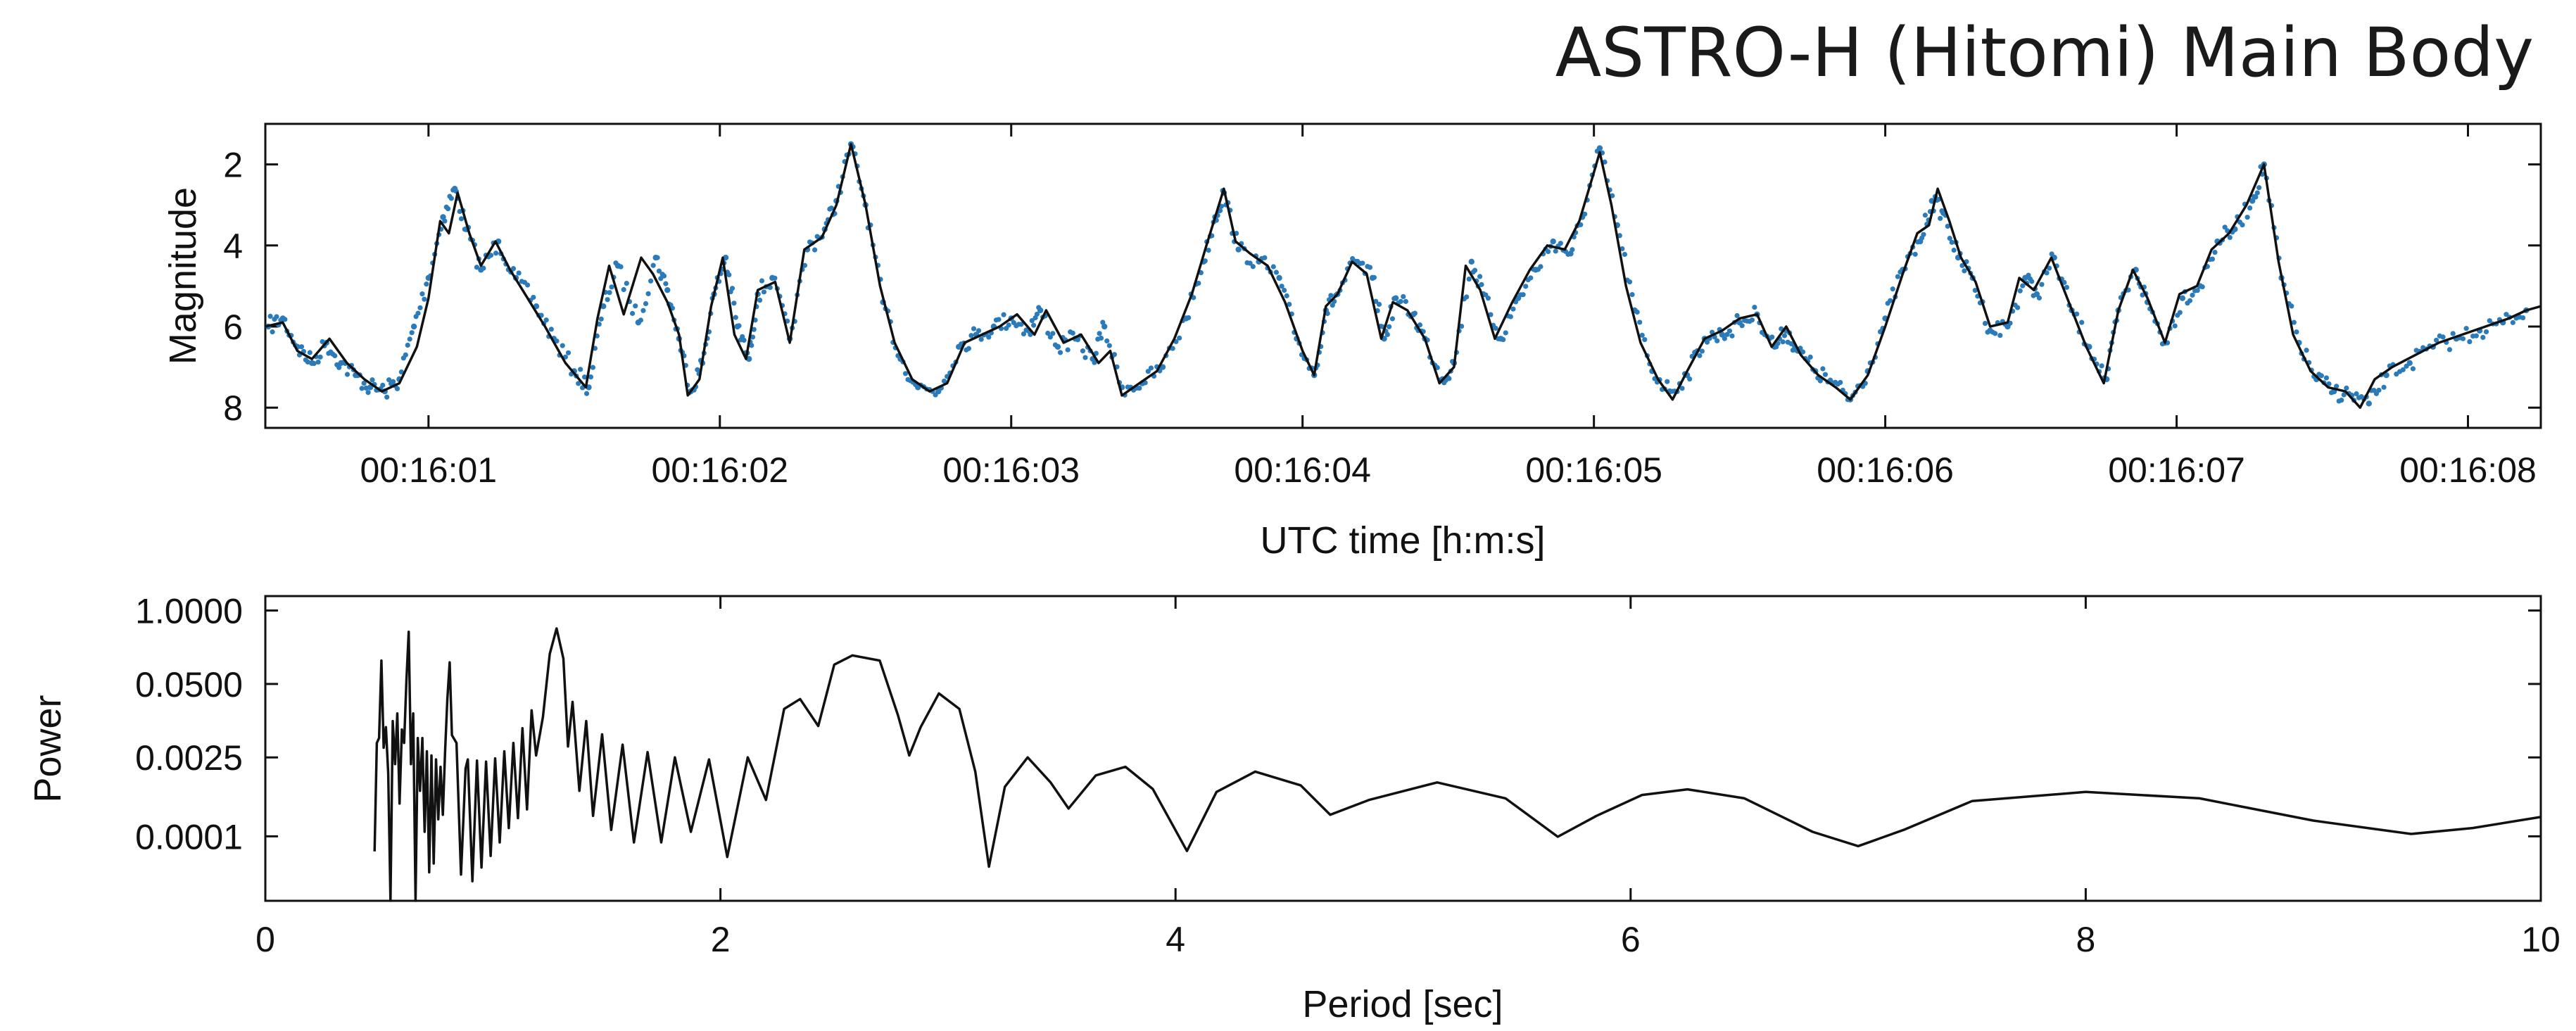 The width and height of the screenshot is (2576, 1031). What do you see at coordinates (721, 939) in the screenshot?
I see `periodogram-x-tick-label: 2` at bounding box center [721, 939].